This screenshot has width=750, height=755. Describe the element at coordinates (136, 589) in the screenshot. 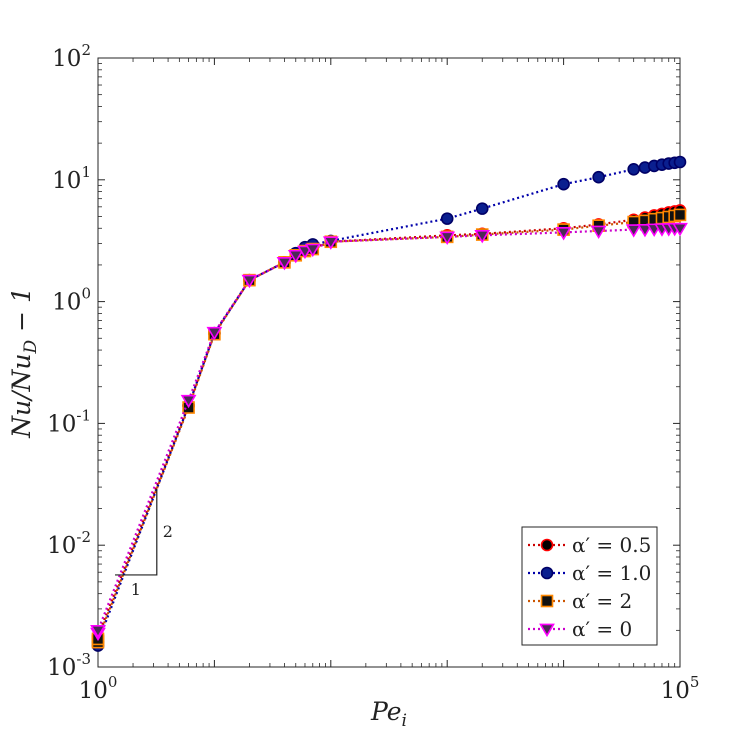

I see `slope-run-label: 1` at that location.